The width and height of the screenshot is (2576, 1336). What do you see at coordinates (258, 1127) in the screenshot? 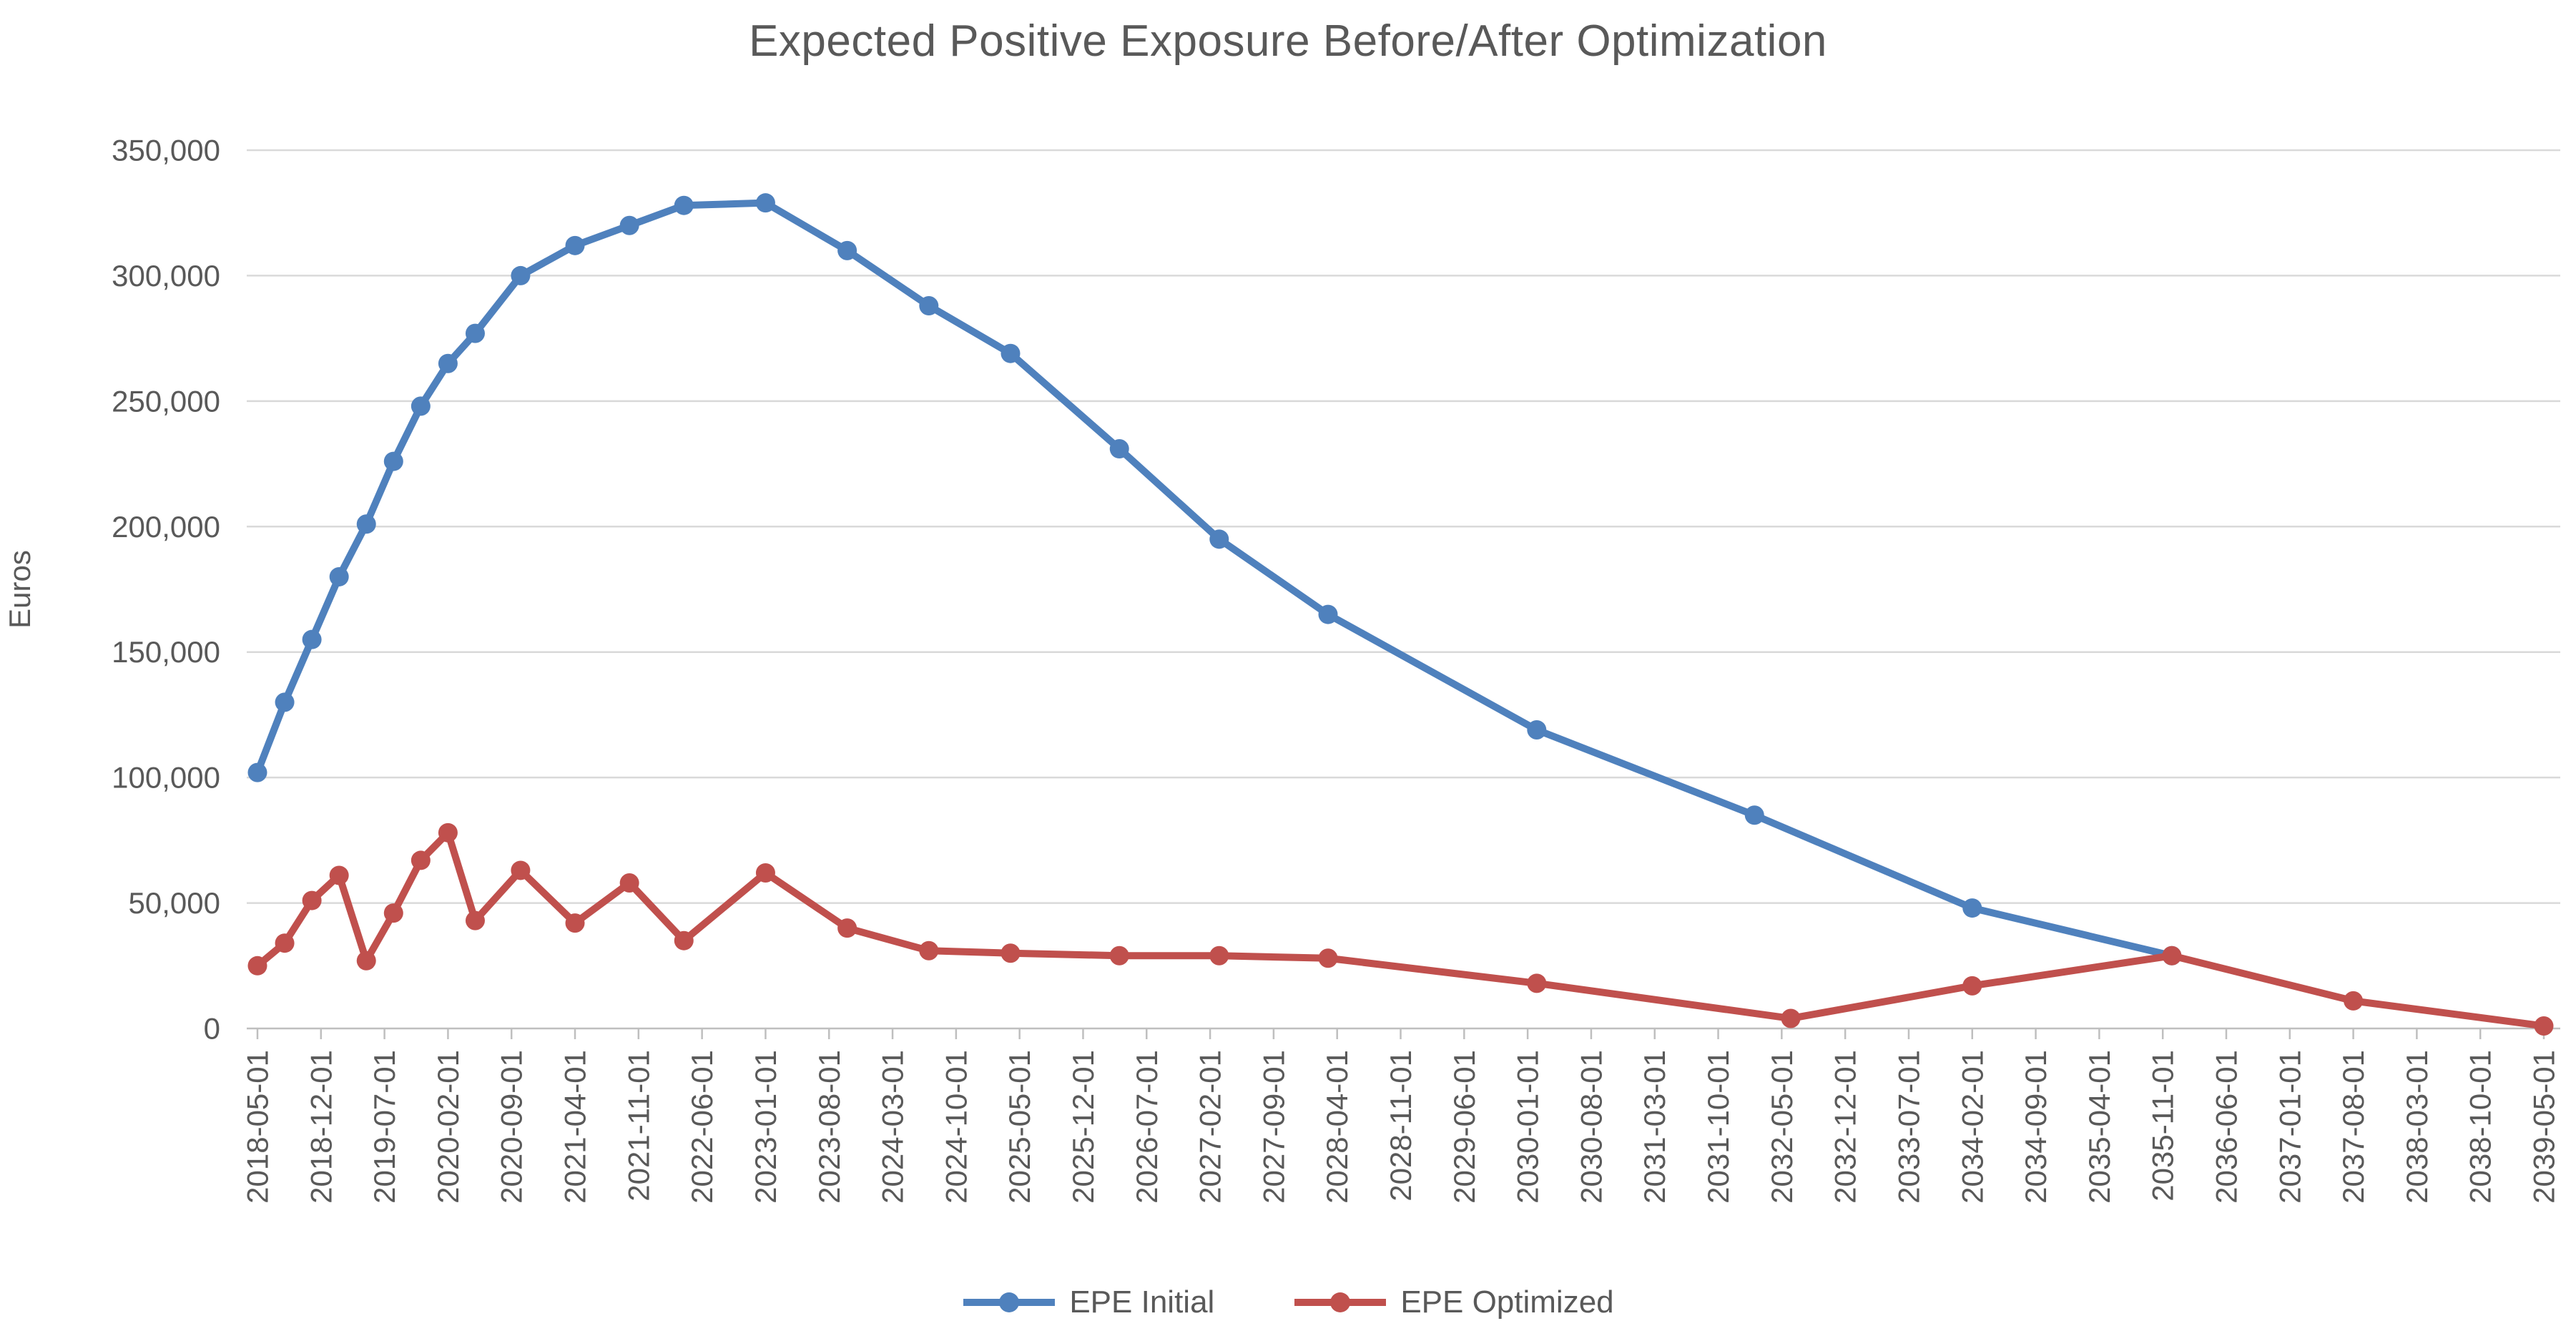
I see `svg-text: 2018-05-01` at bounding box center [258, 1127].